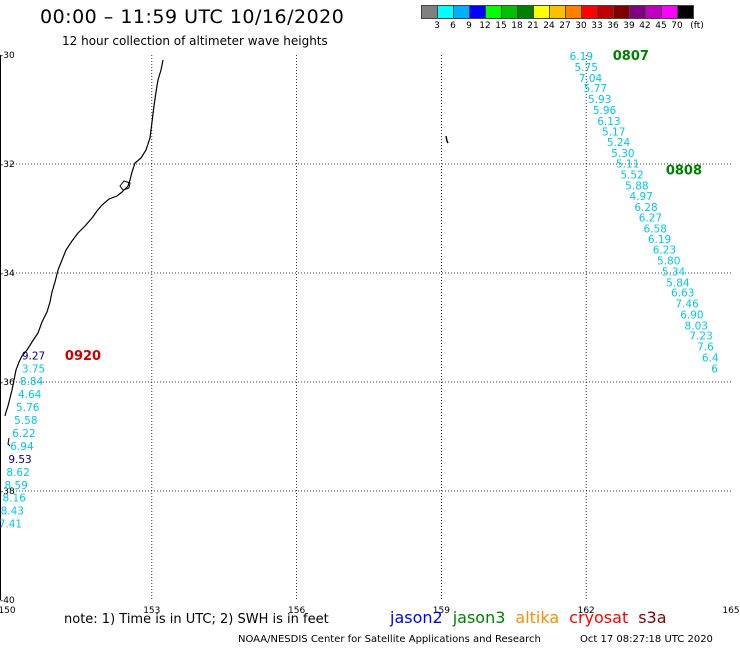  What do you see at coordinates (627, 164) in the screenshot?
I see `wave-height-label: 5.11` at bounding box center [627, 164].